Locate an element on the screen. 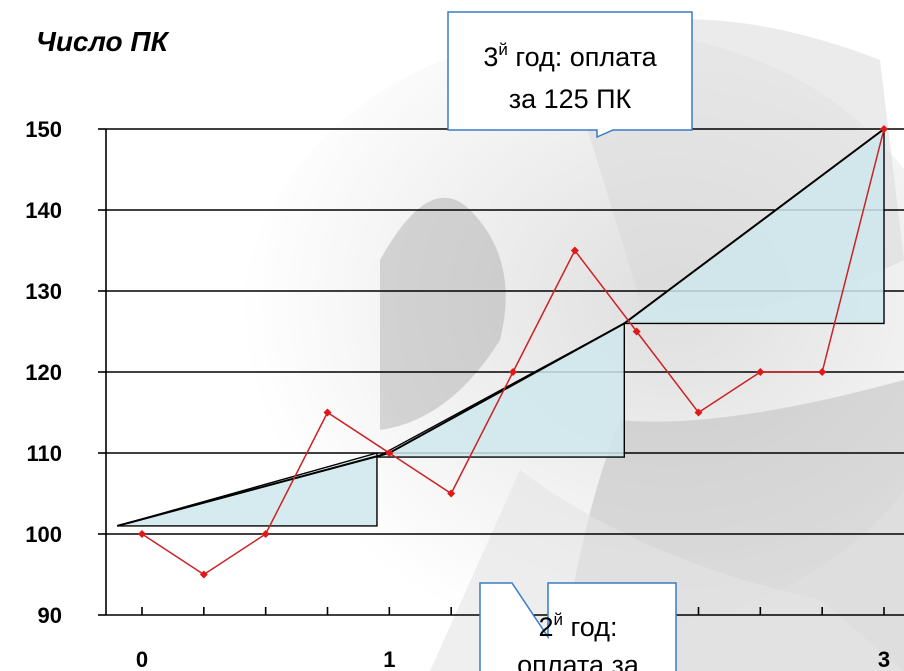  callout-year-2-line-2: оплата за is located at coordinates (578, 660).